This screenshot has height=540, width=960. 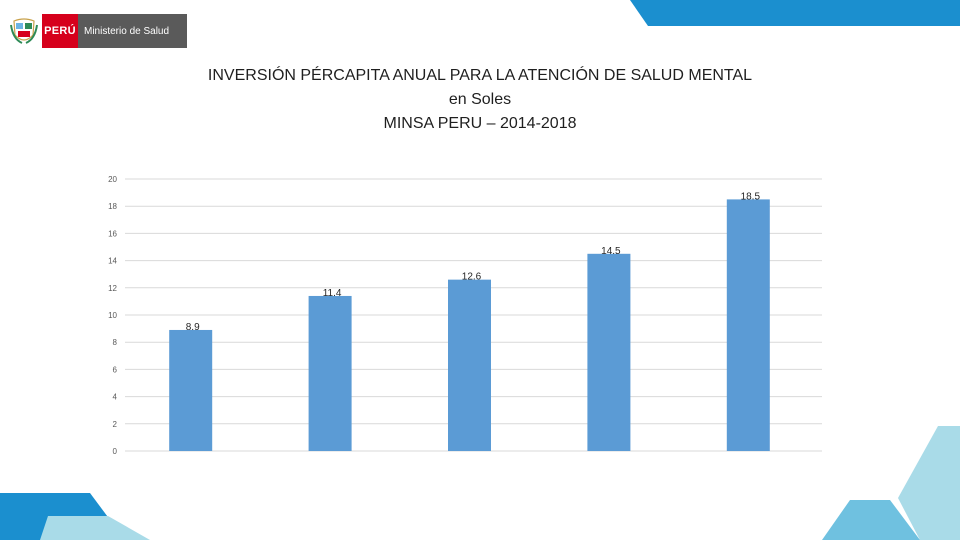 What do you see at coordinates (115, 369) in the screenshot?
I see `y-tick-label: 6` at bounding box center [115, 369].